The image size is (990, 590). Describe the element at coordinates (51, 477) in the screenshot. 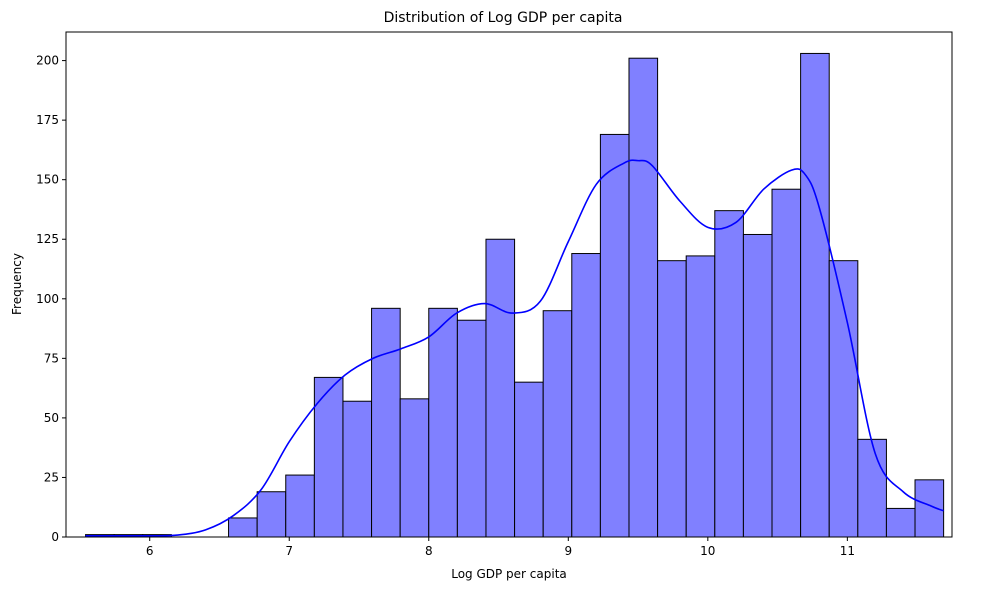

I see `y-tick-label: 25` at that location.